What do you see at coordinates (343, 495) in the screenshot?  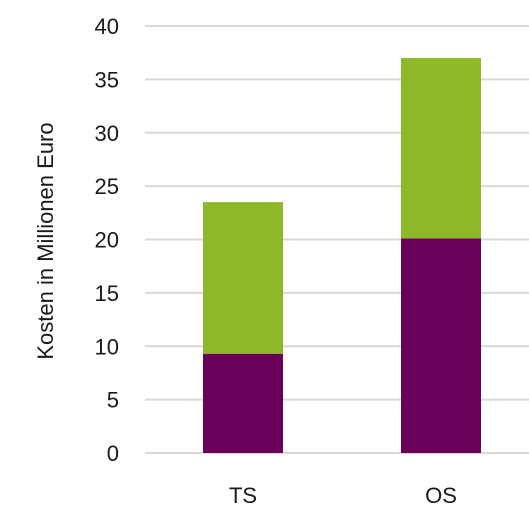 I see `x-axis-ticks: TS OS` at bounding box center [343, 495].